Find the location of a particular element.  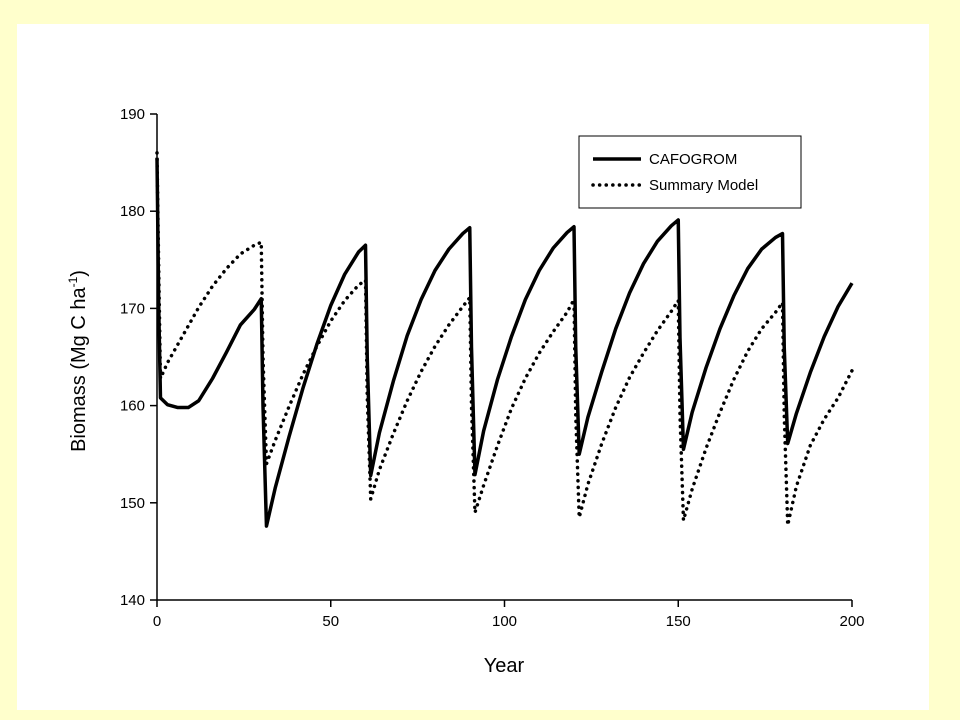

y-axis-title-sup: -1 is located at coordinates (73, 281).